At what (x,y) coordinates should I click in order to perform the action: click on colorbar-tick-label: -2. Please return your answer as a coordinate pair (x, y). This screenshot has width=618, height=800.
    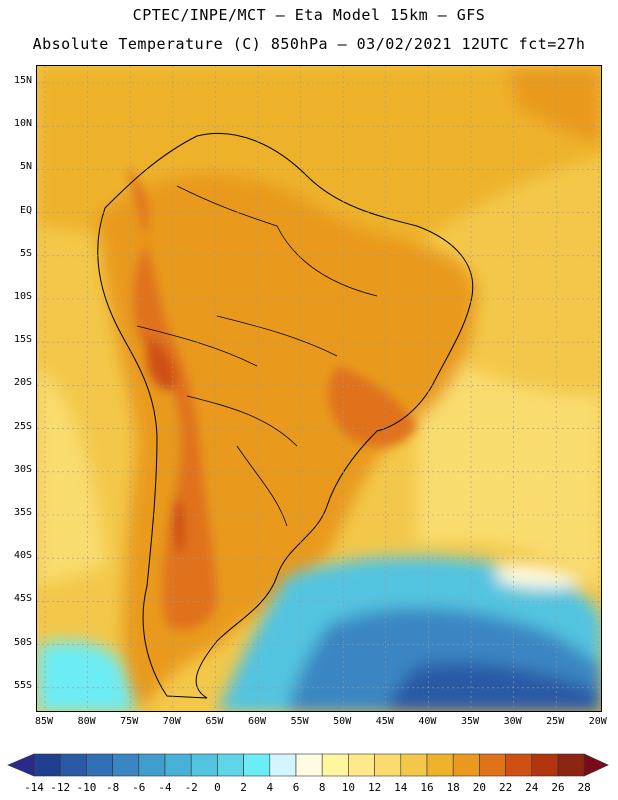
    Looking at the image, I should click on (191, 787).